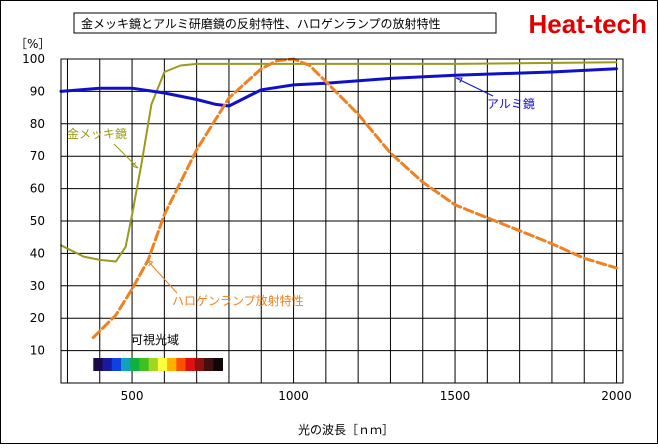  What do you see at coordinates (261, 23) in the screenshot?
I see `chart-title: 金メッキ鏡とアルミ研磨鏡の反射特性、ハロゲンランプの放射特性` at bounding box center [261, 23].